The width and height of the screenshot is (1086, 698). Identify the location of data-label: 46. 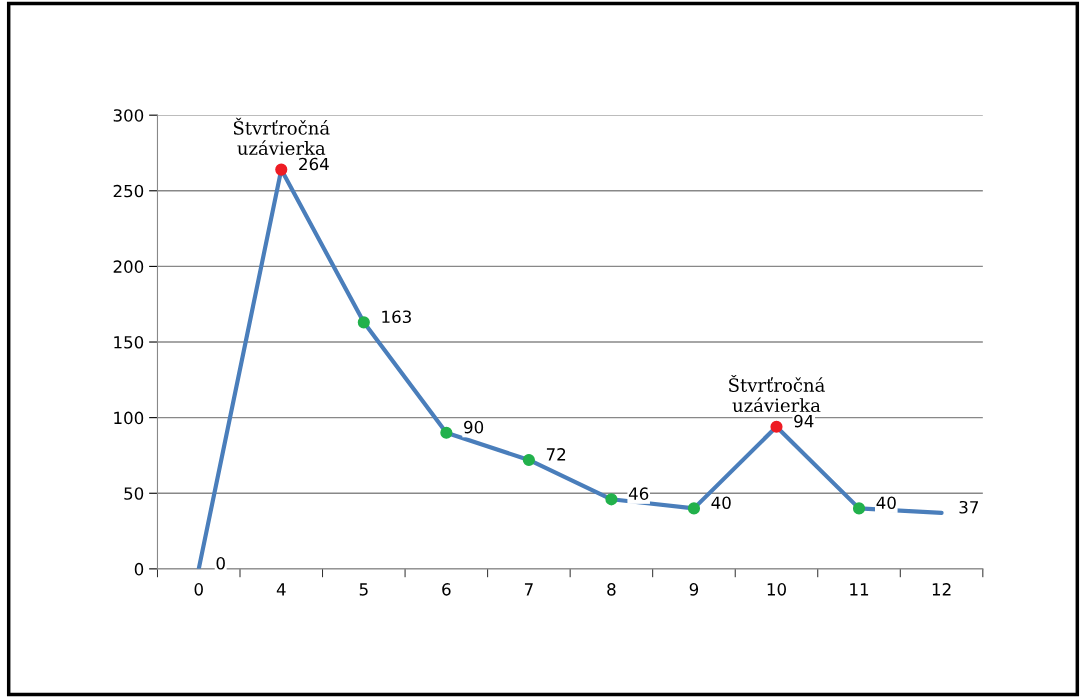
(638, 493).